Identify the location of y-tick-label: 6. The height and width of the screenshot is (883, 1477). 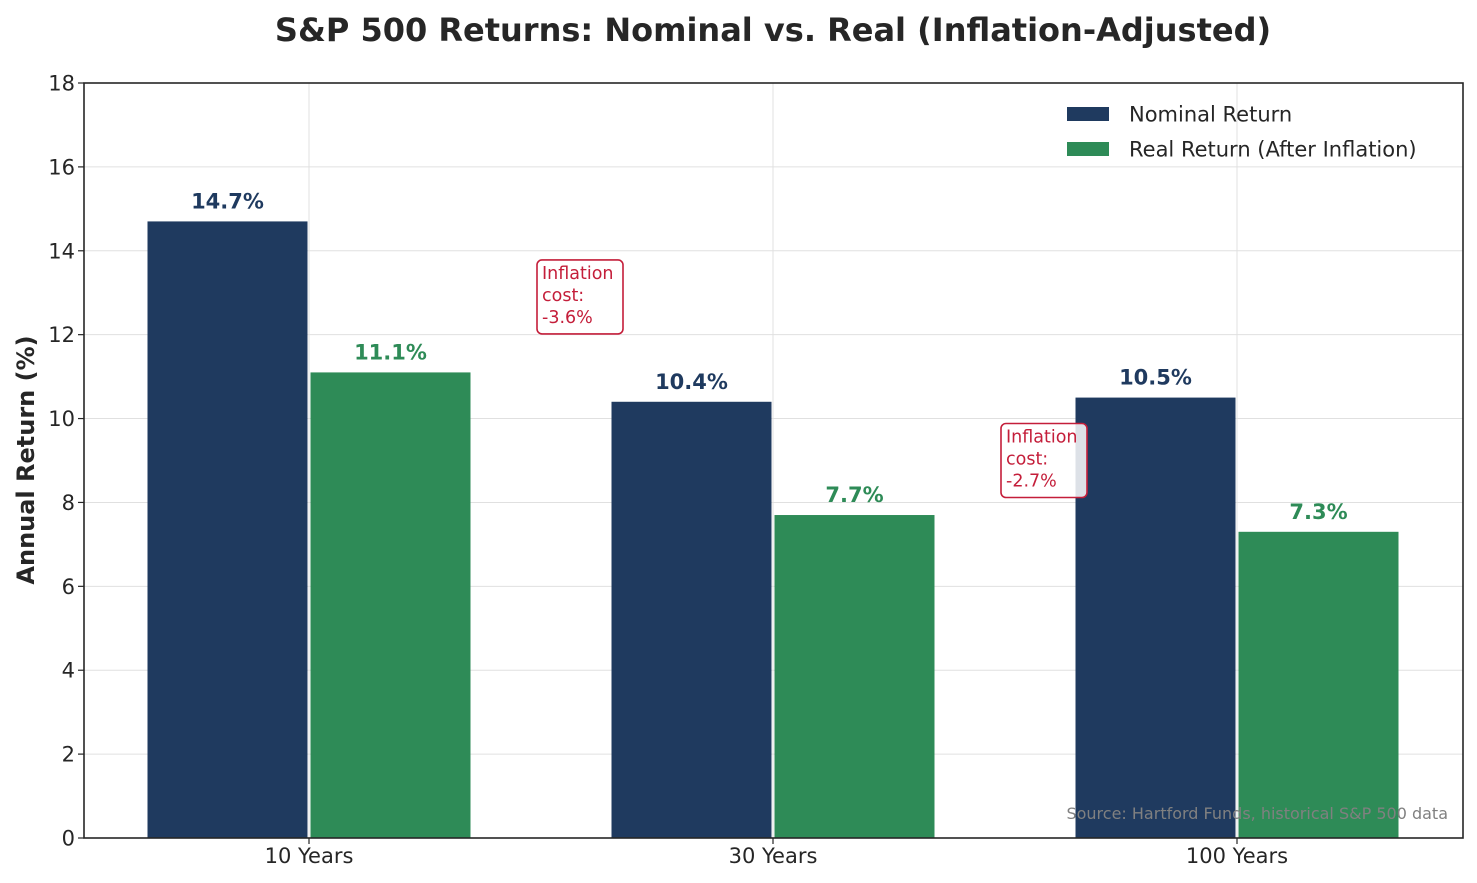
(68, 587).